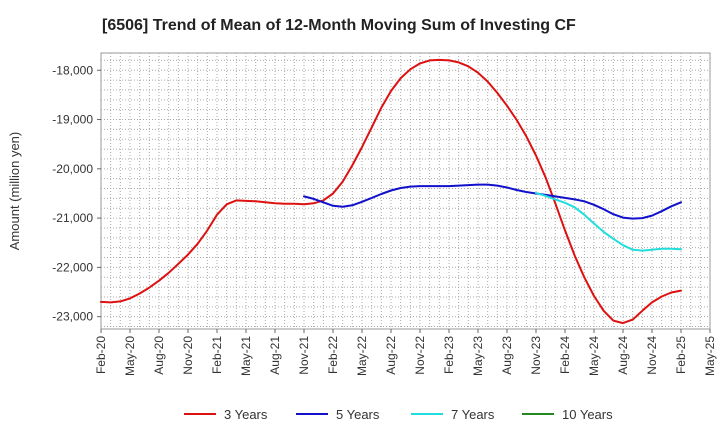 The width and height of the screenshot is (720, 440). I want to click on x-tick-label: Nov-23, so click(536, 355).